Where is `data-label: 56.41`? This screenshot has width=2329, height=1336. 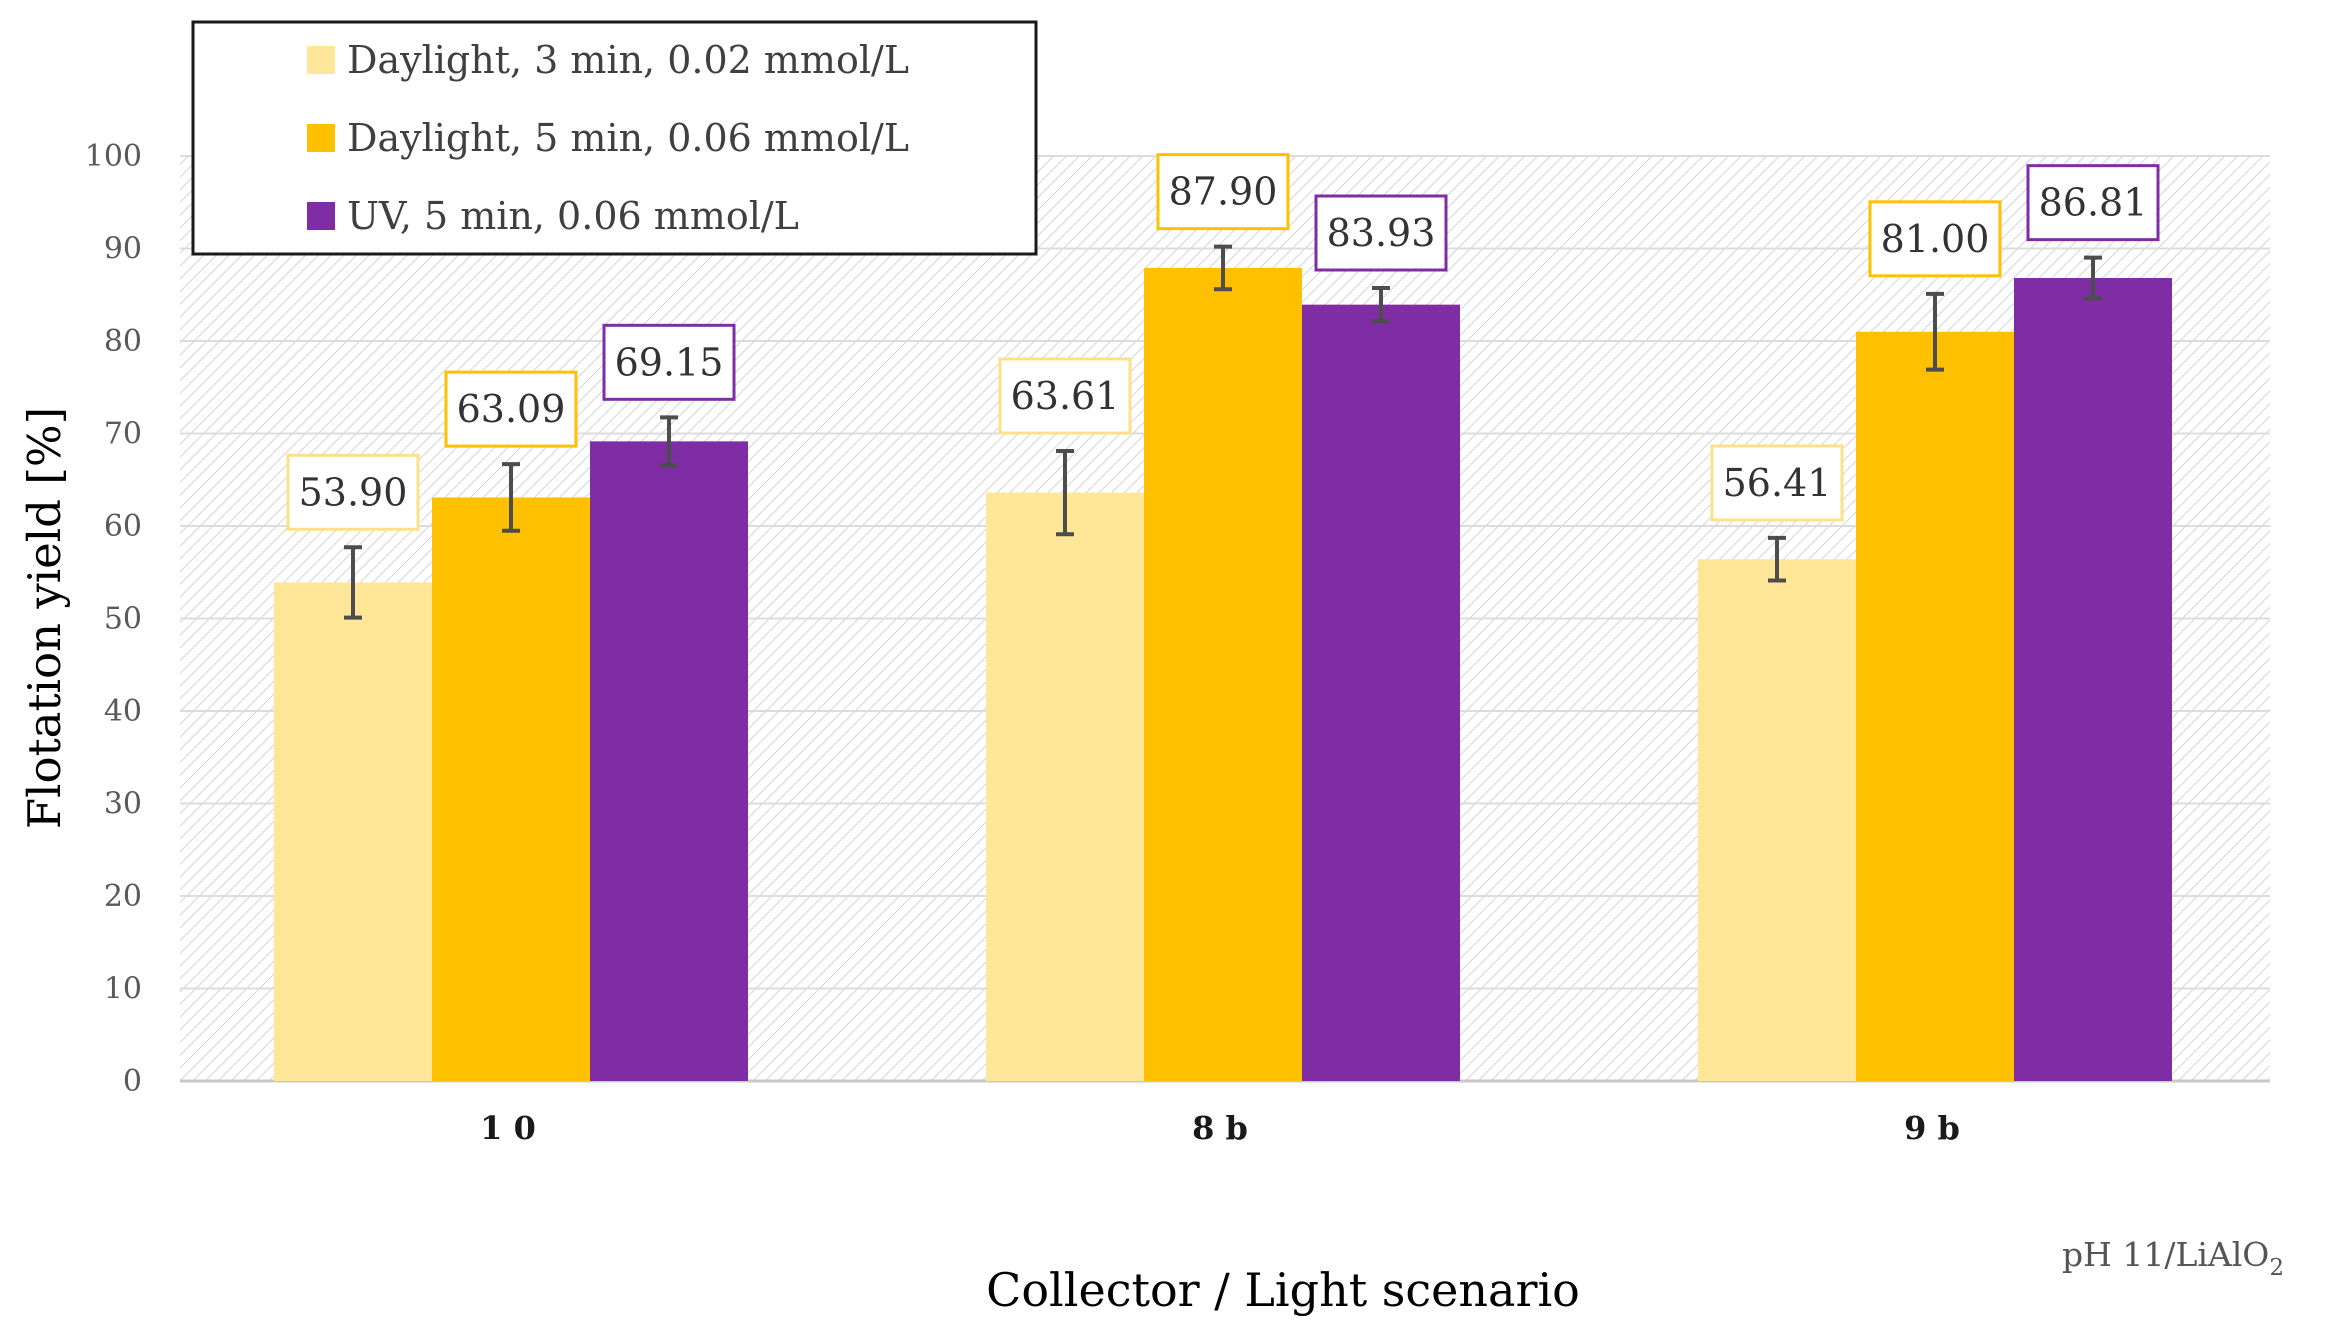 data-label: 56.41 is located at coordinates (1777, 483).